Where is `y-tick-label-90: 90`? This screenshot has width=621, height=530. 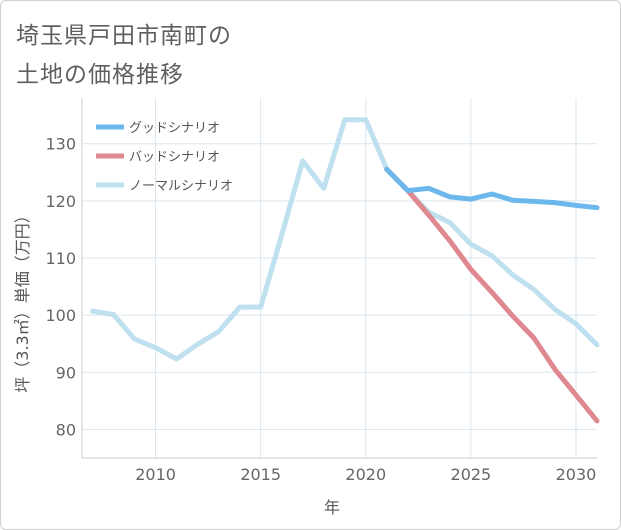 y-tick-label-90: 90 is located at coordinates (66, 372).